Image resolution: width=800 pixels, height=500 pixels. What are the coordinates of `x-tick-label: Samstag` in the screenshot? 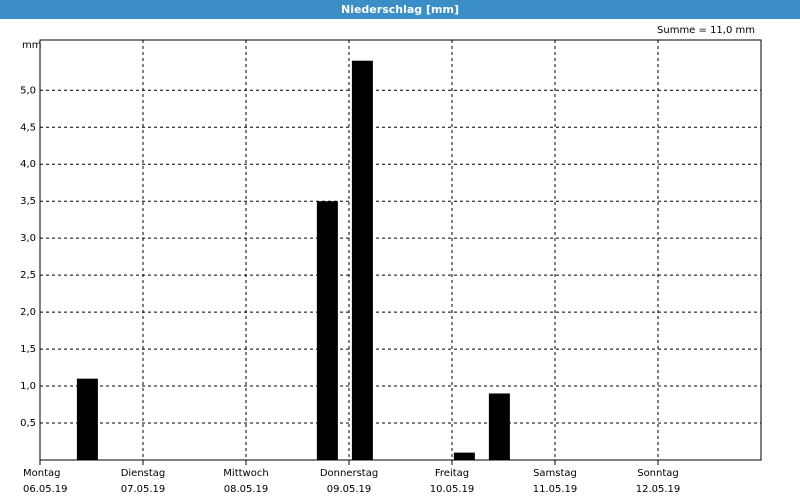 It's located at (555, 473).